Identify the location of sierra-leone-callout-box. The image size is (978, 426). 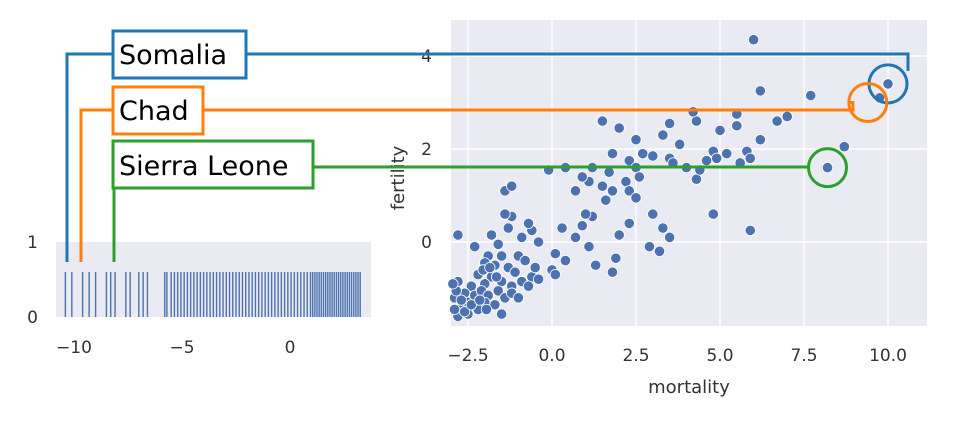
(213, 164).